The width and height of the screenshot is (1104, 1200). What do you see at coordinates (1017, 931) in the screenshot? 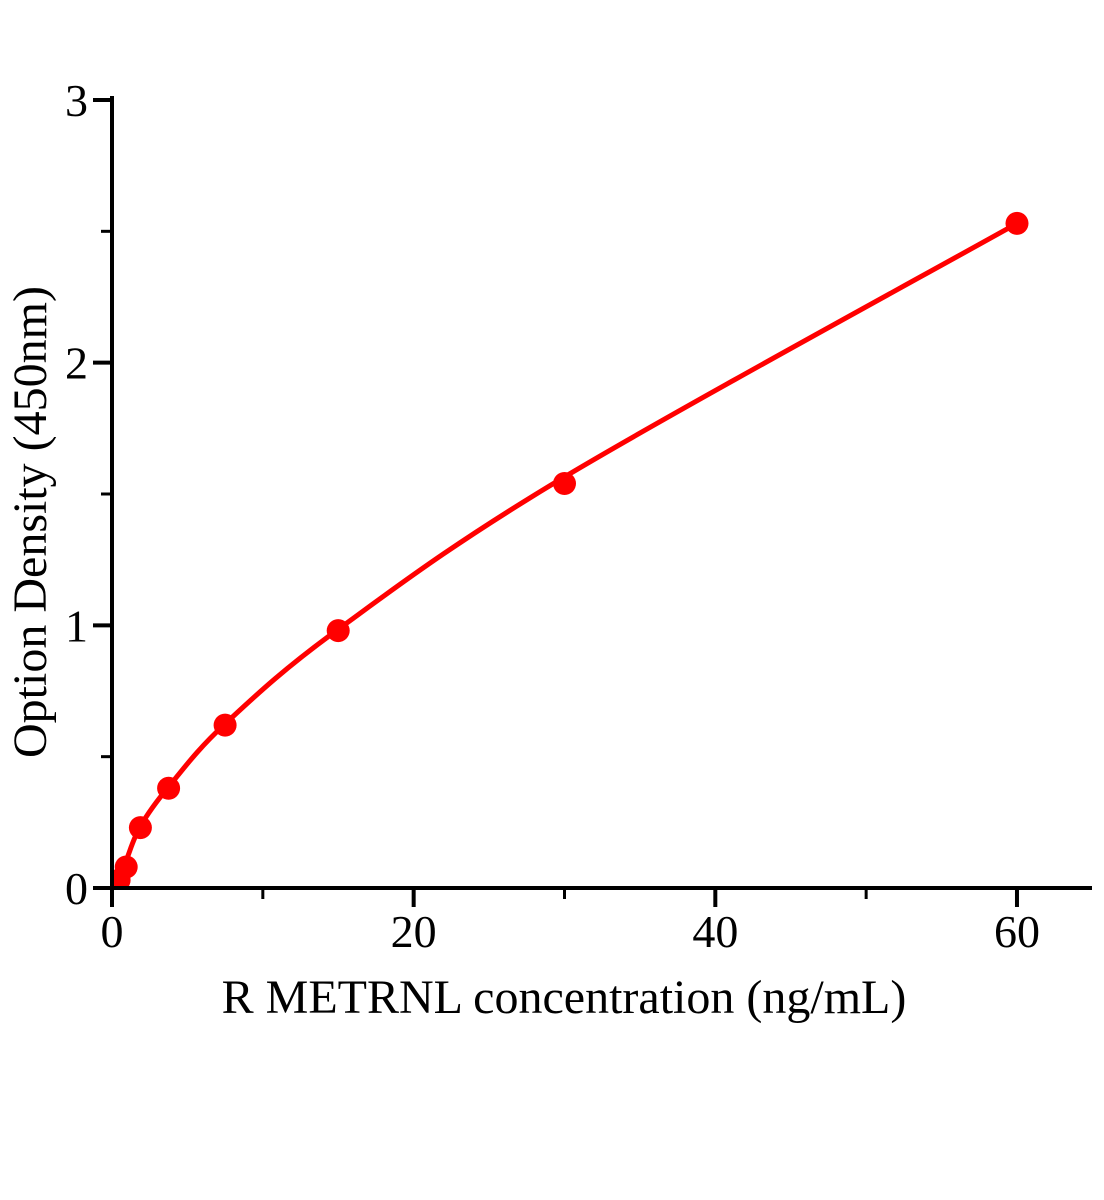
I see `x-tick-label: 60` at bounding box center [1017, 931].